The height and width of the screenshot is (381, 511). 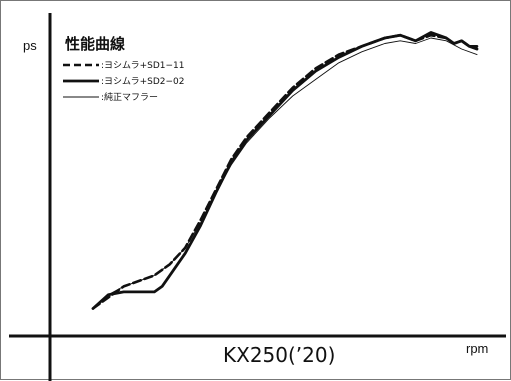 What do you see at coordinates (279, 355) in the screenshot?
I see `model-label: KX250(’20)` at bounding box center [279, 355].